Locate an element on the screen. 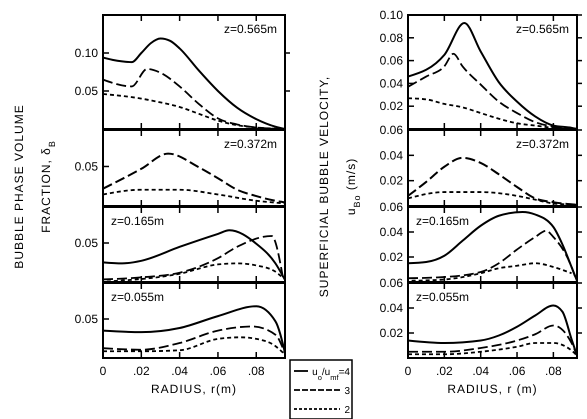 This screenshot has width=587, height=419. x-axis-title: RADIUS, r (m) is located at coordinates (492, 389).